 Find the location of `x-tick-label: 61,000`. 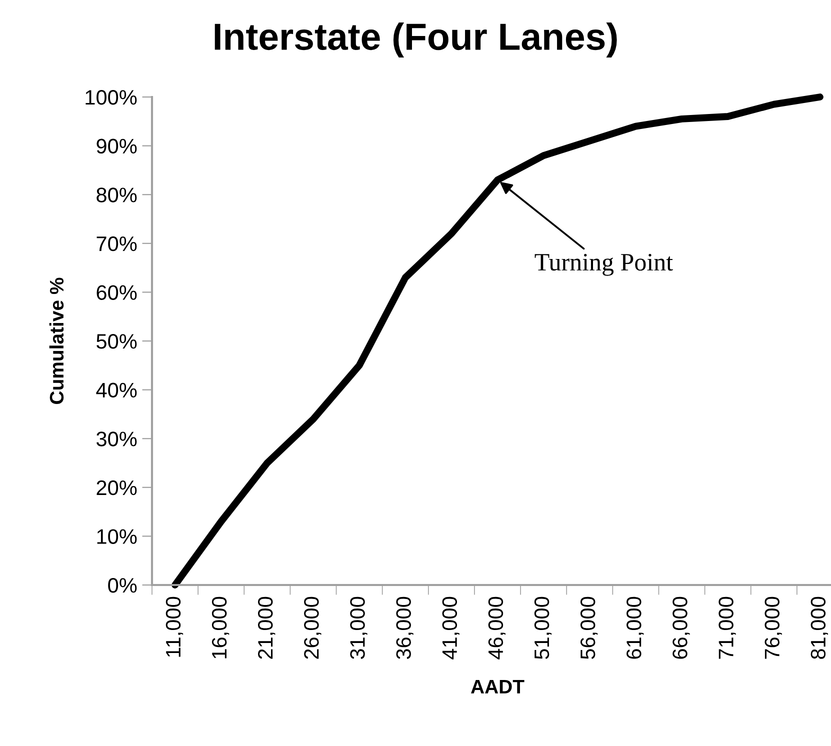

x-tick-label: 61,000 is located at coordinates (635, 627).